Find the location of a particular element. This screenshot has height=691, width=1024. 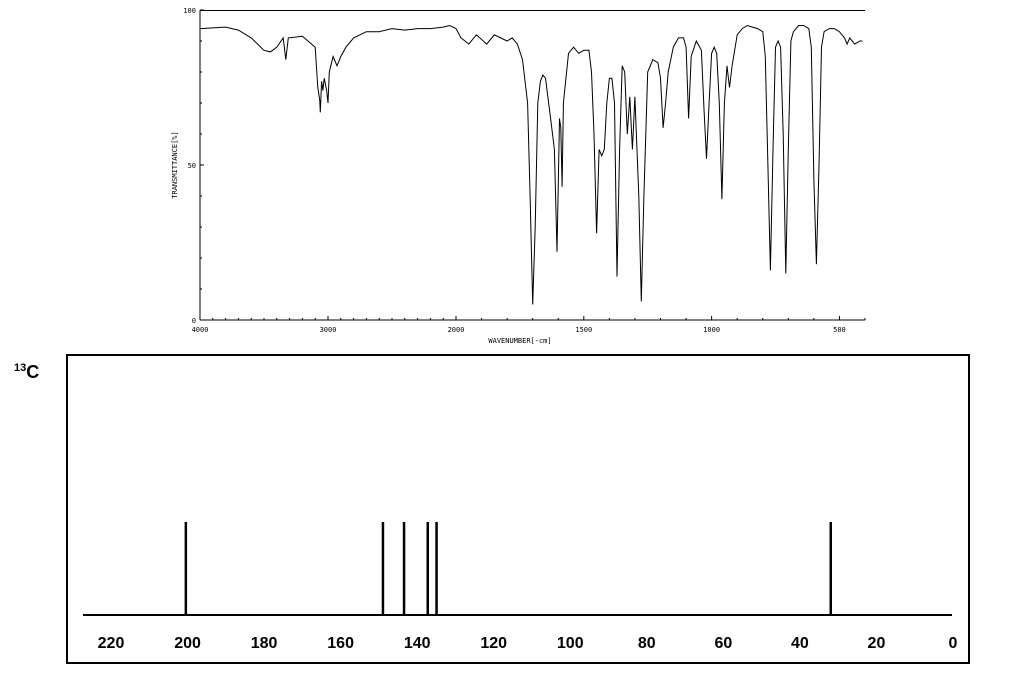

ir-y-tick-label: 100 is located at coordinates (189, 11).